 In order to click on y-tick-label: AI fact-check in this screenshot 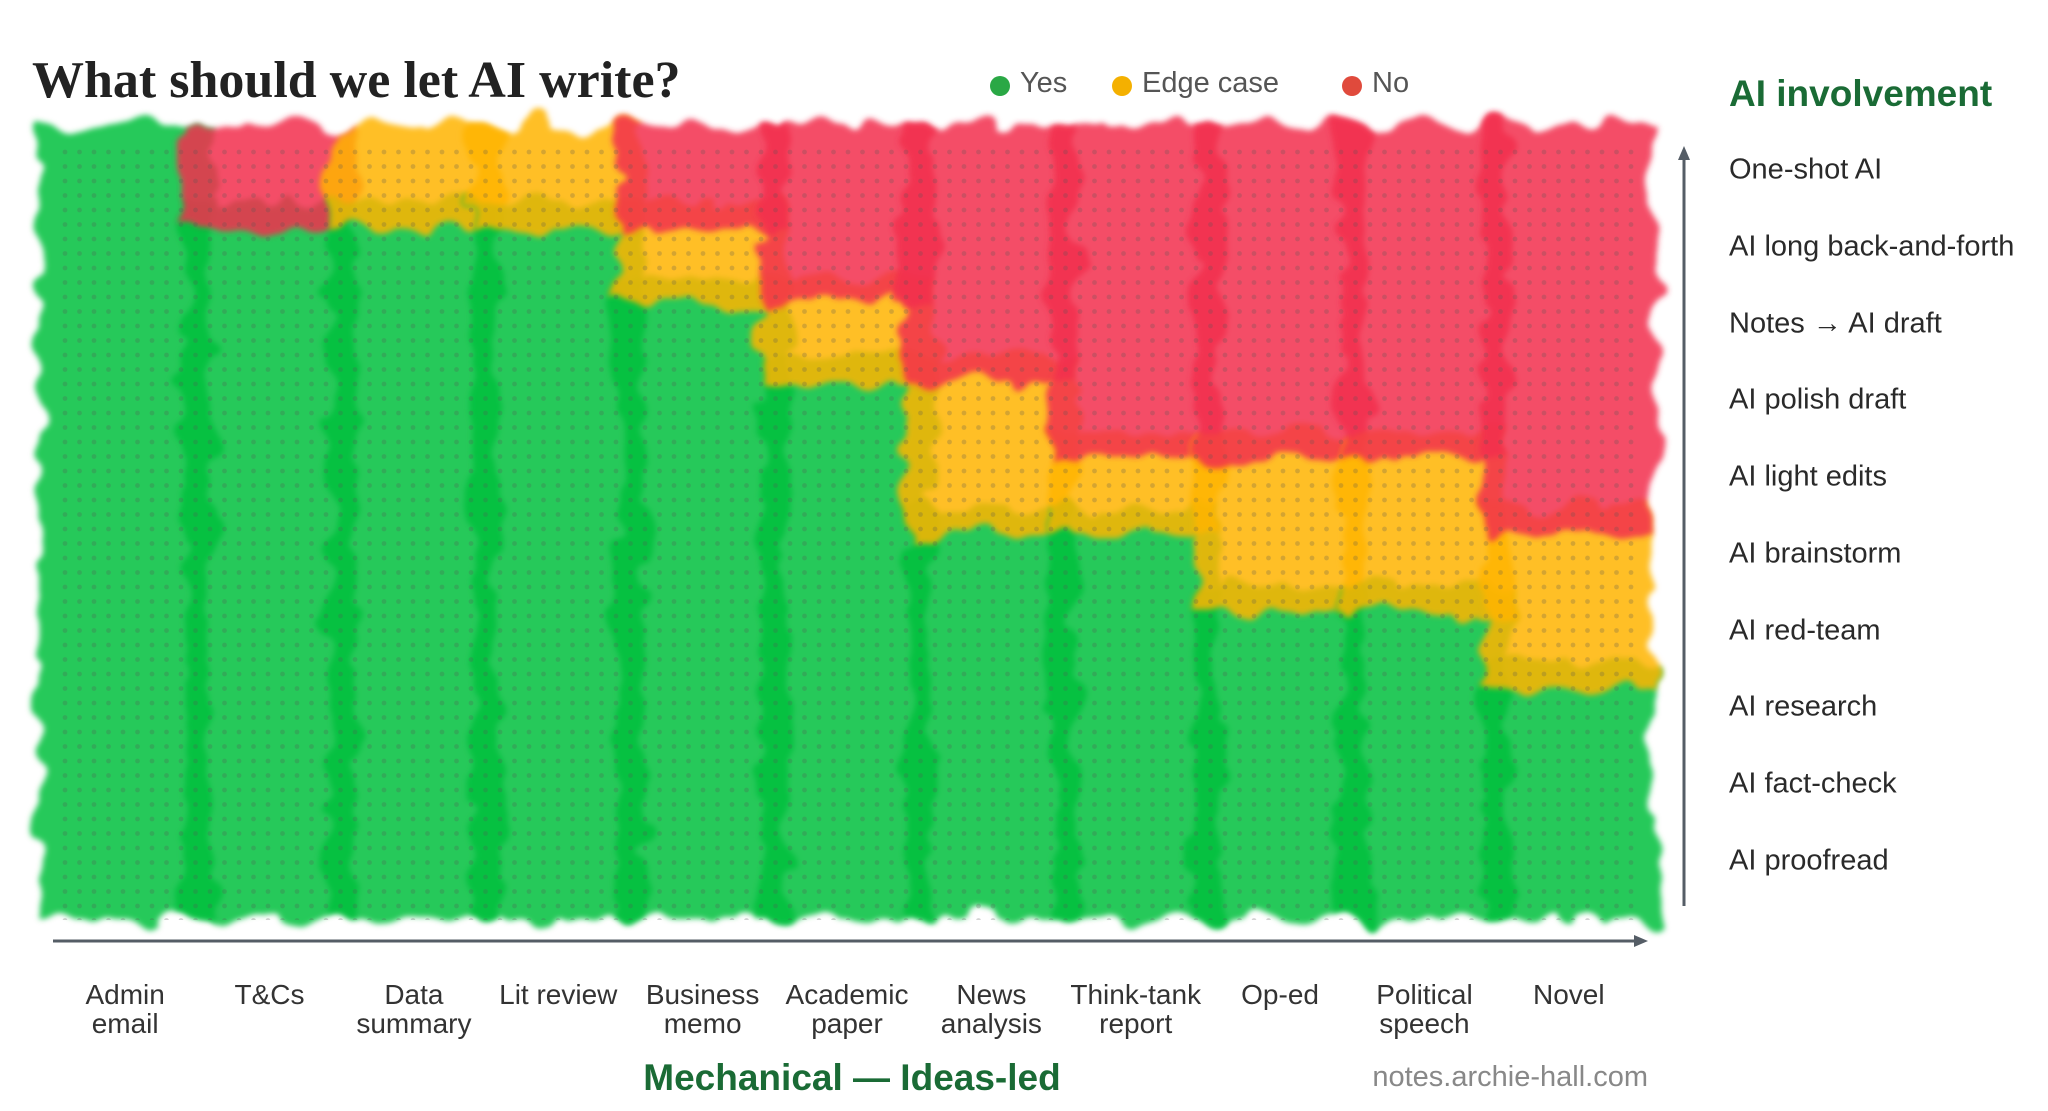, I will do `click(1813, 783)`.